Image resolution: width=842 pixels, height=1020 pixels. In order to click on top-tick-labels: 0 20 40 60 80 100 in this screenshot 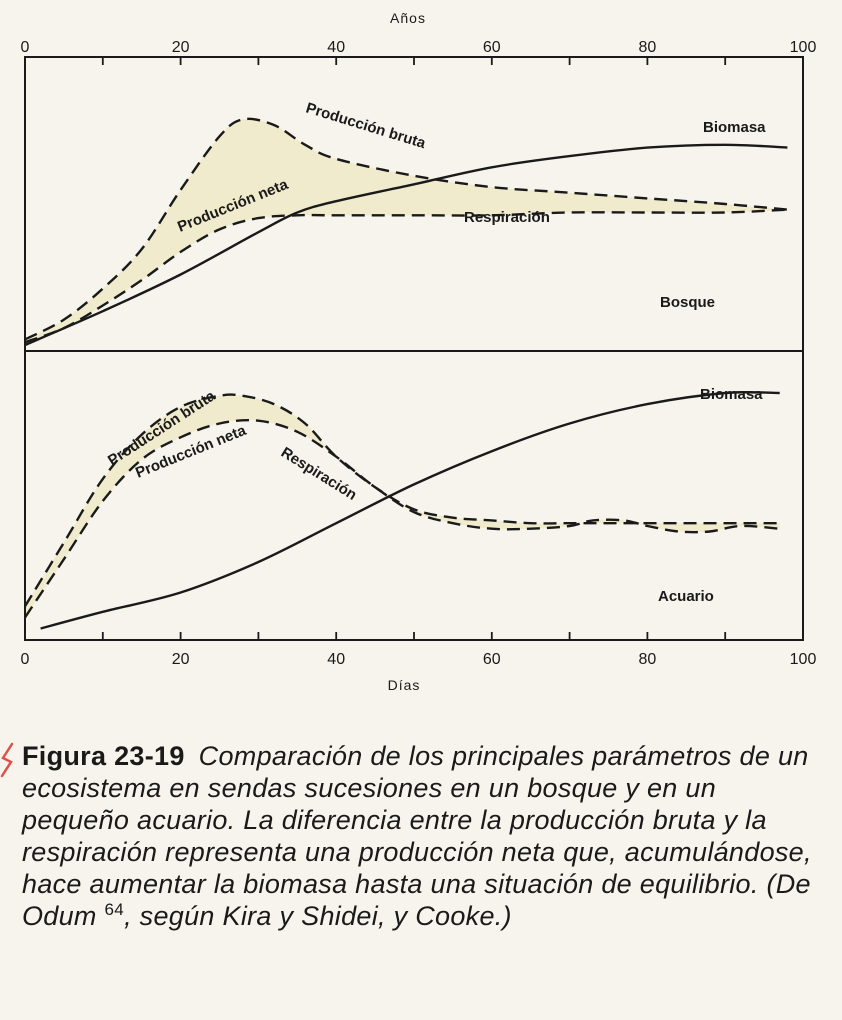, I will do `click(419, 47)`.